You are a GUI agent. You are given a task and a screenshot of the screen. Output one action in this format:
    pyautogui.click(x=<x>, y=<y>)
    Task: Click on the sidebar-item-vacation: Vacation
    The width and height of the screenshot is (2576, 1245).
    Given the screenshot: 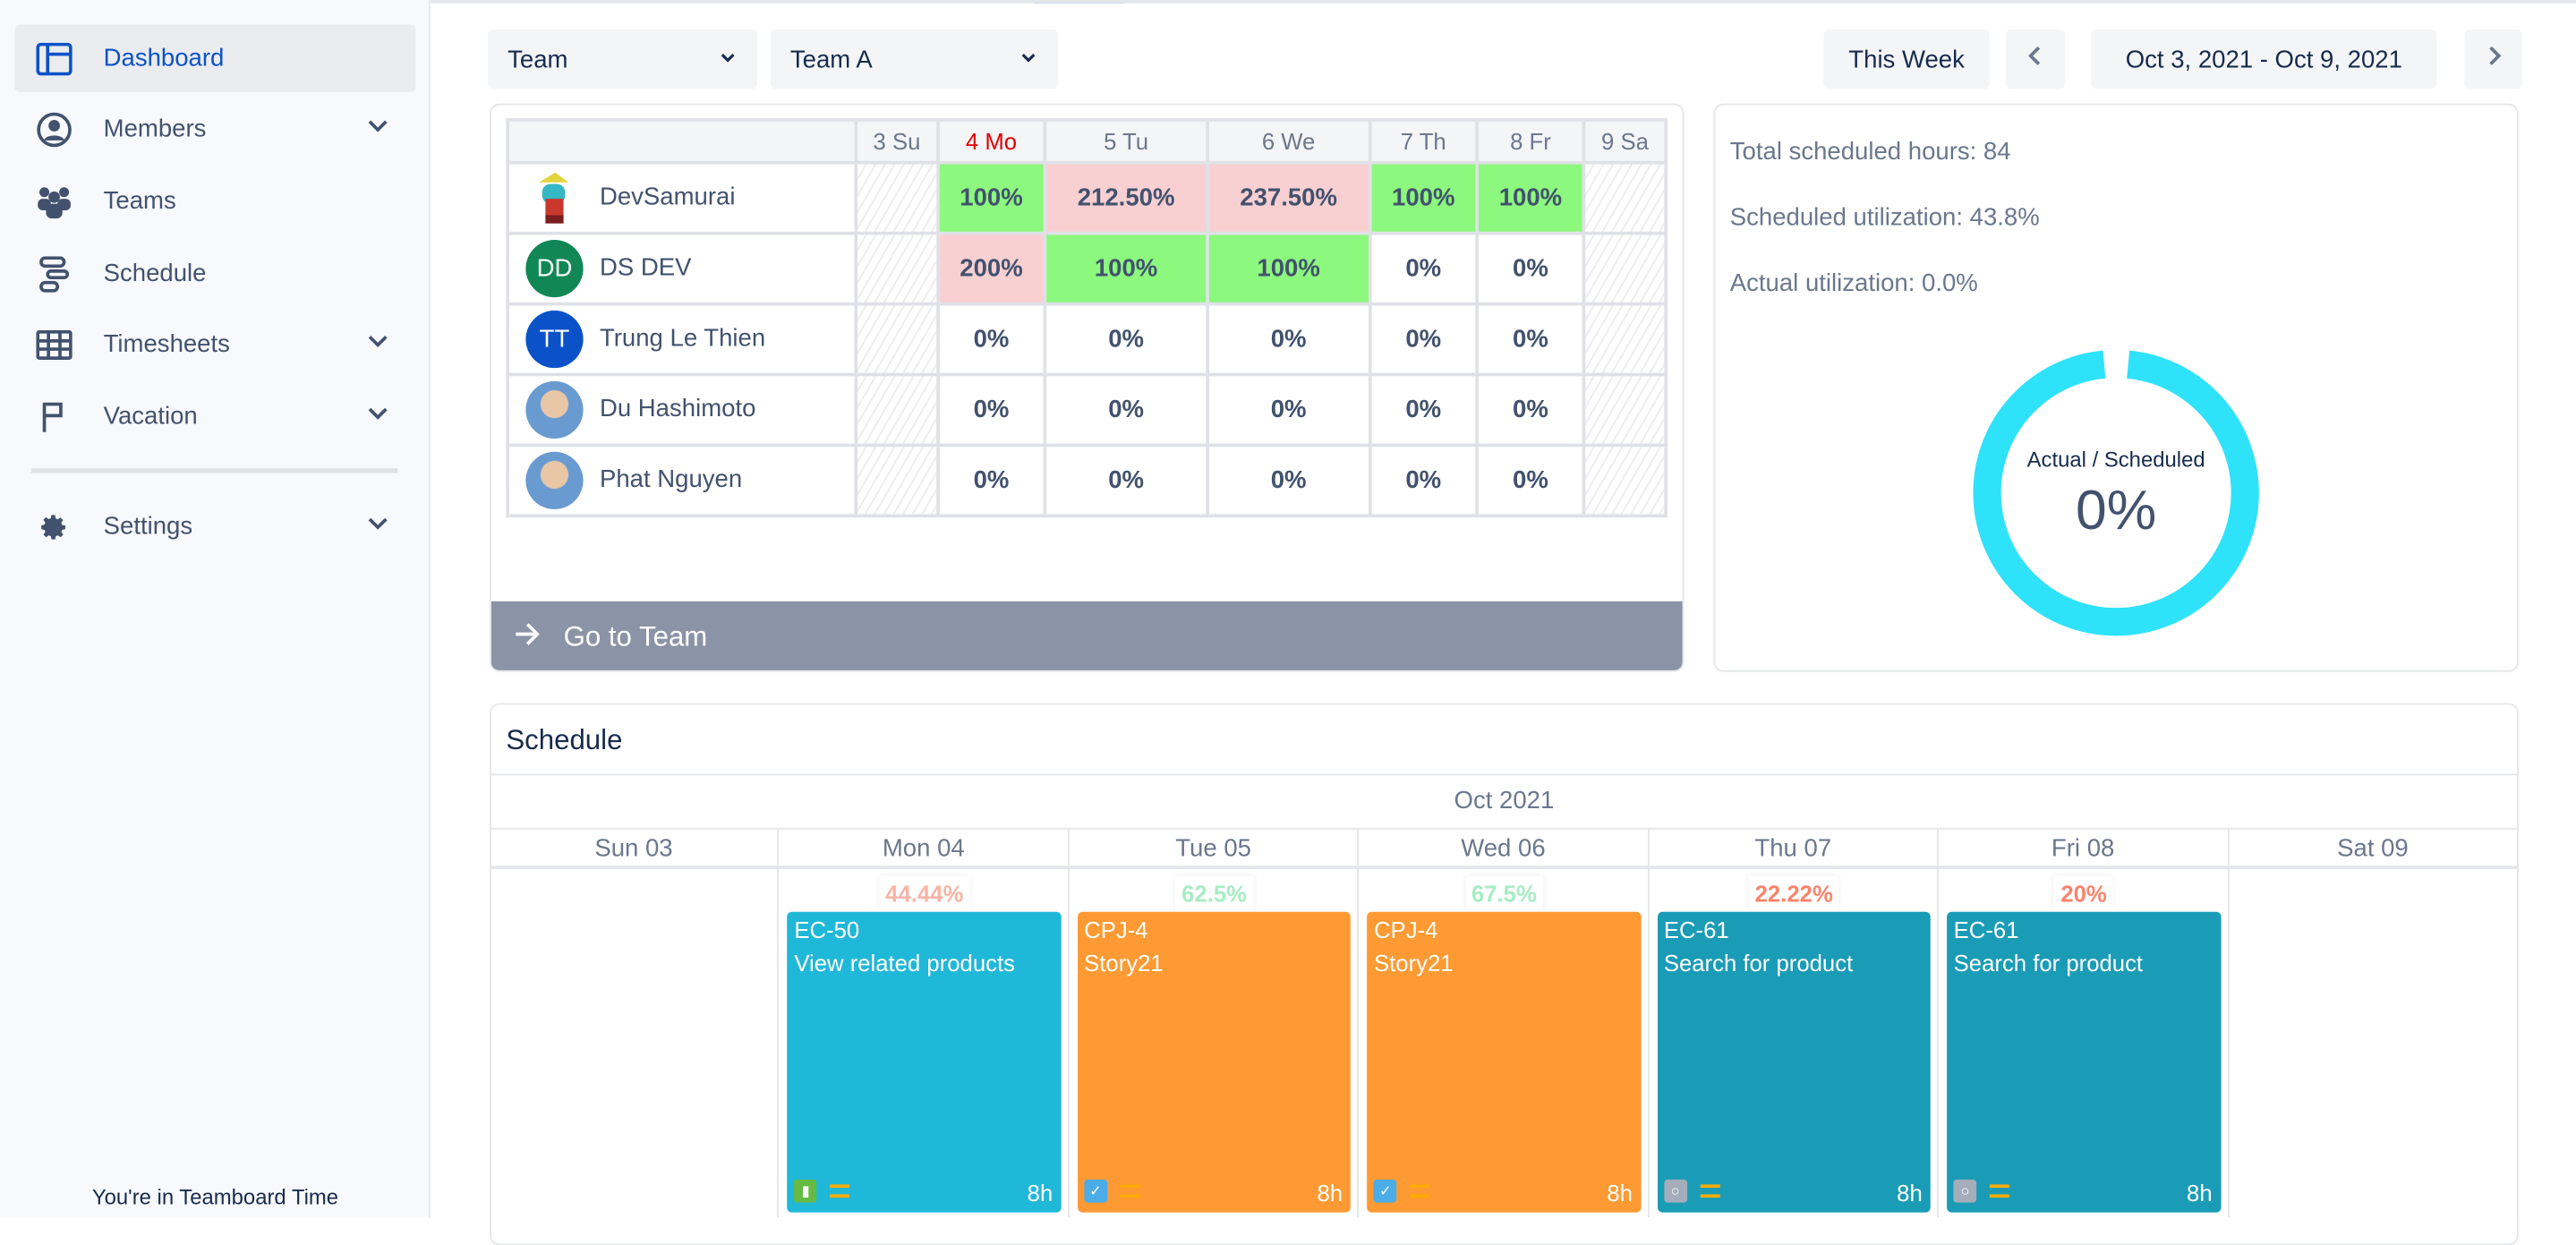 What is the action you would take?
    pyautogui.click(x=215, y=416)
    